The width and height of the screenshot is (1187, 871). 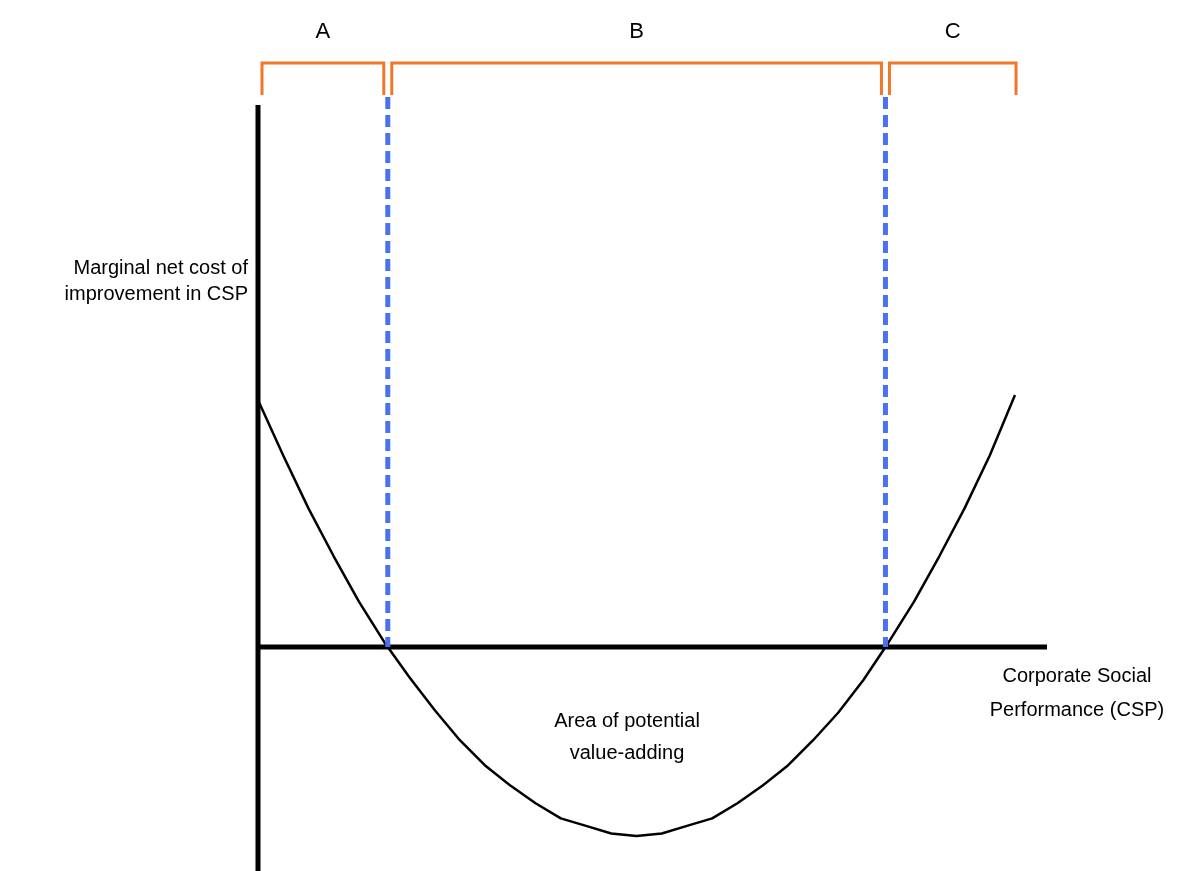 What do you see at coordinates (952, 30) in the screenshot?
I see `text: C` at bounding box center [952, 30].